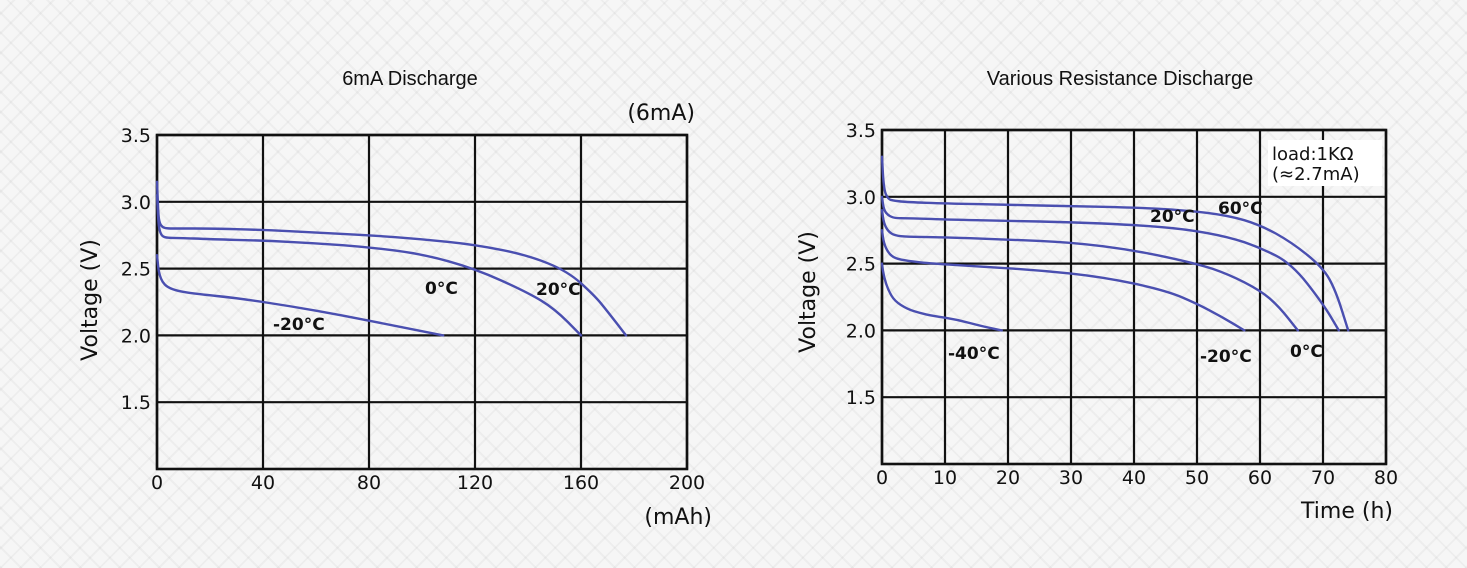 The width and height of the screenshot is (1467, 568). Describe the element at coordinates (1071, 478) in the screenshot. I see `x-tick-label: 30` at that location.